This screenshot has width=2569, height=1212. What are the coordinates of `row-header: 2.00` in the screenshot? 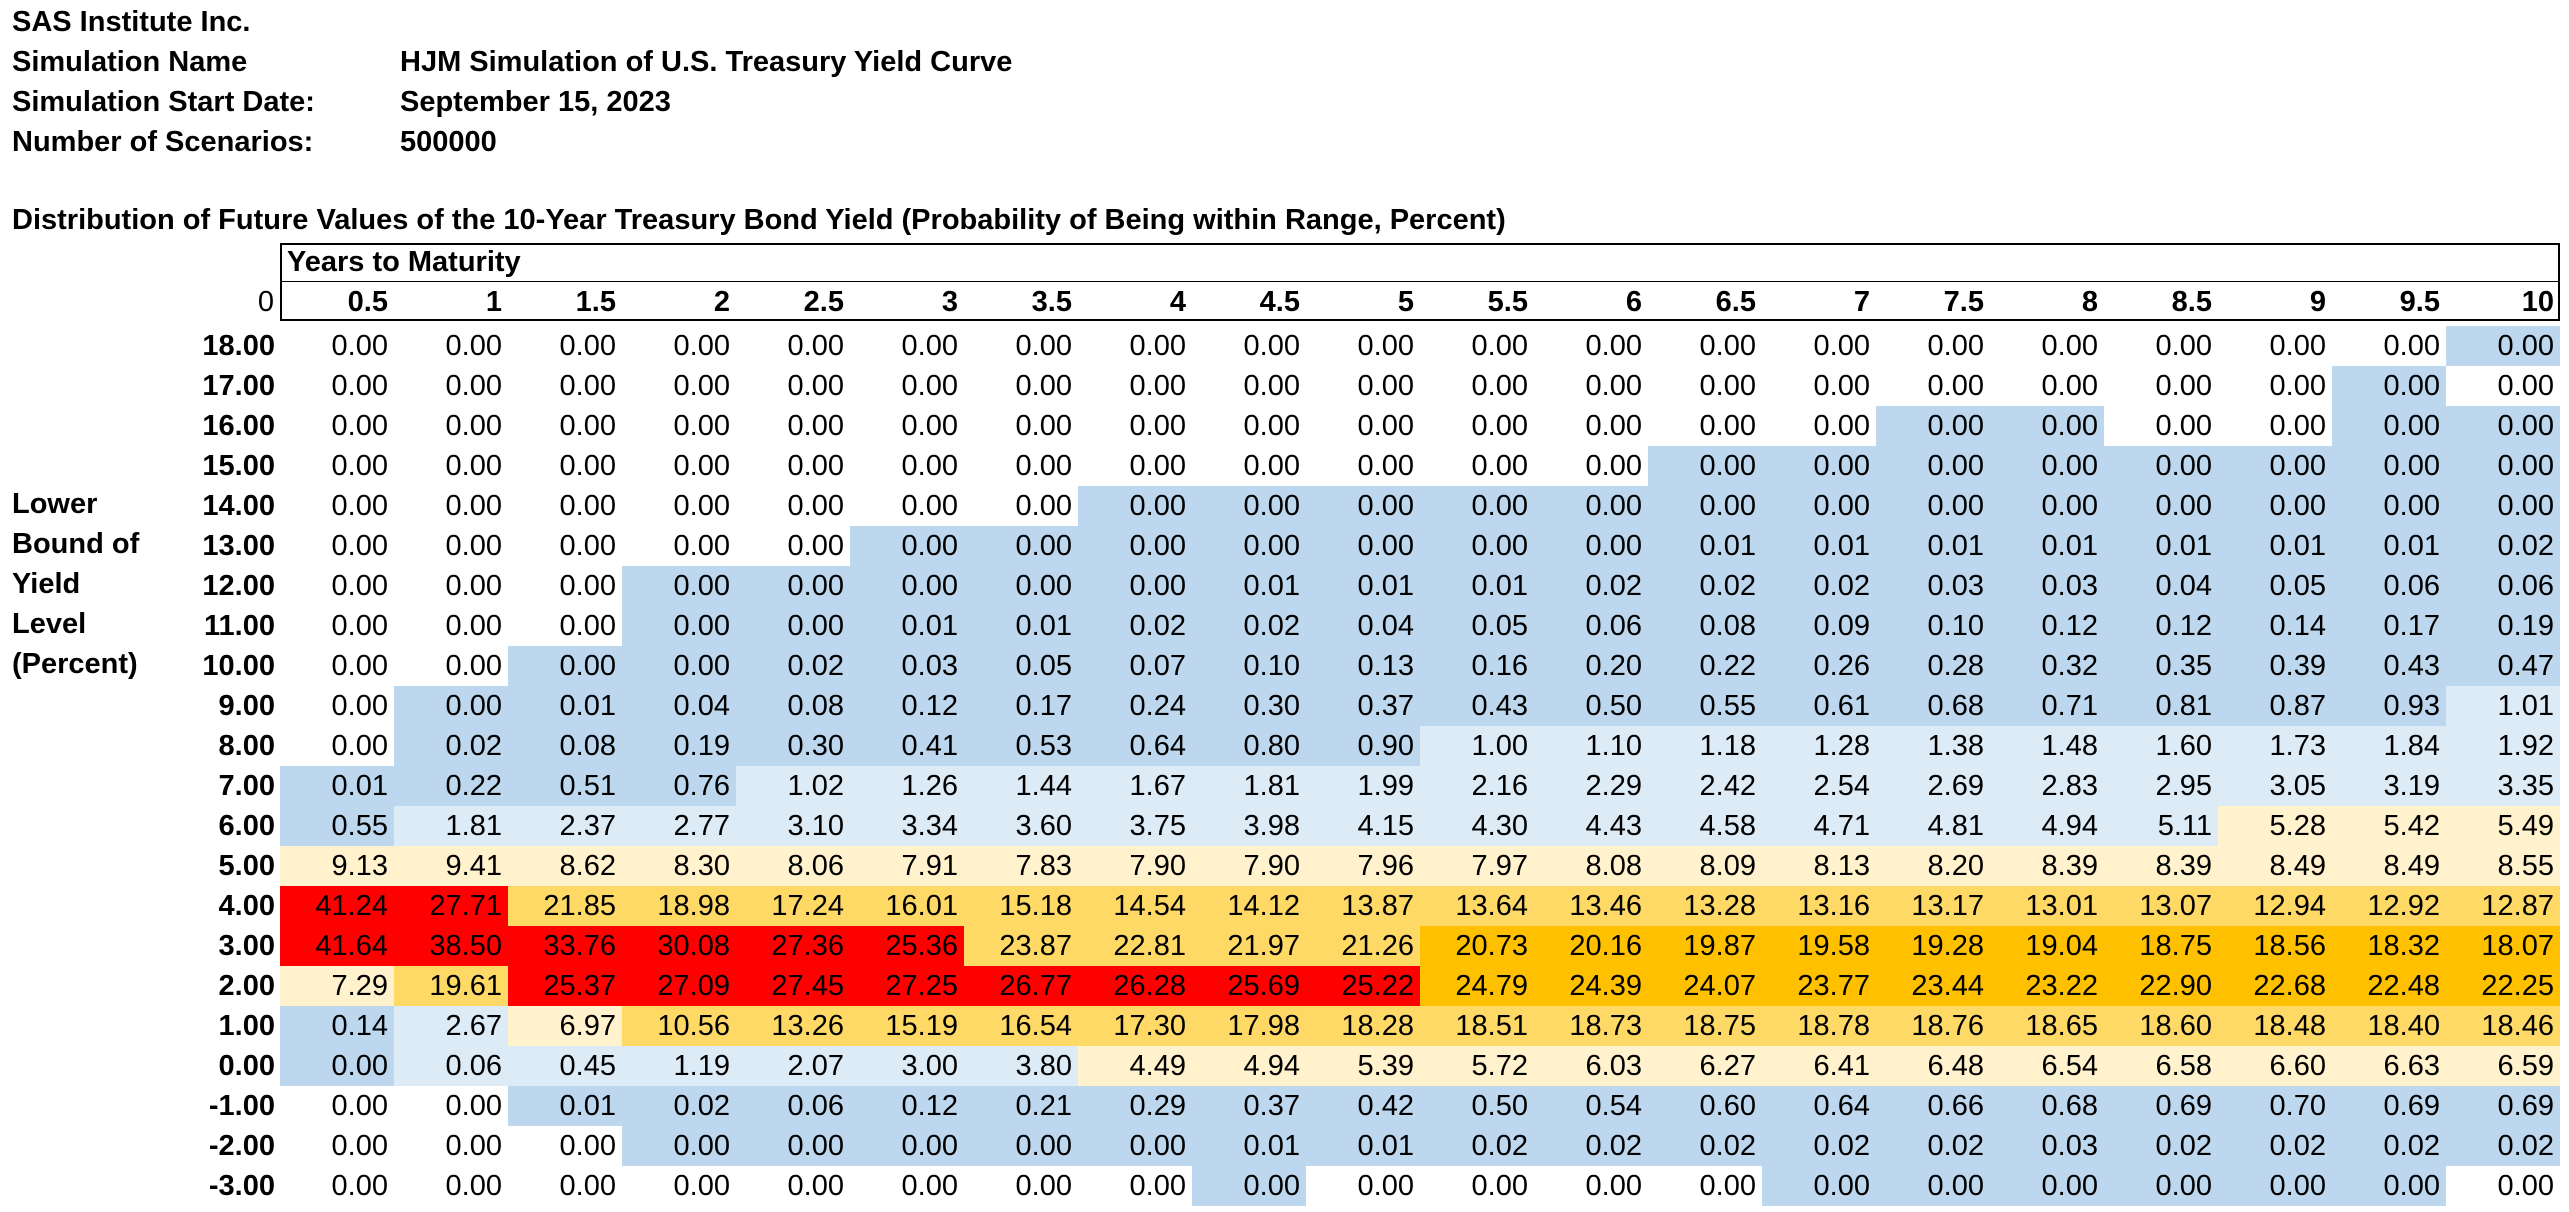 It's located at (246, 986).